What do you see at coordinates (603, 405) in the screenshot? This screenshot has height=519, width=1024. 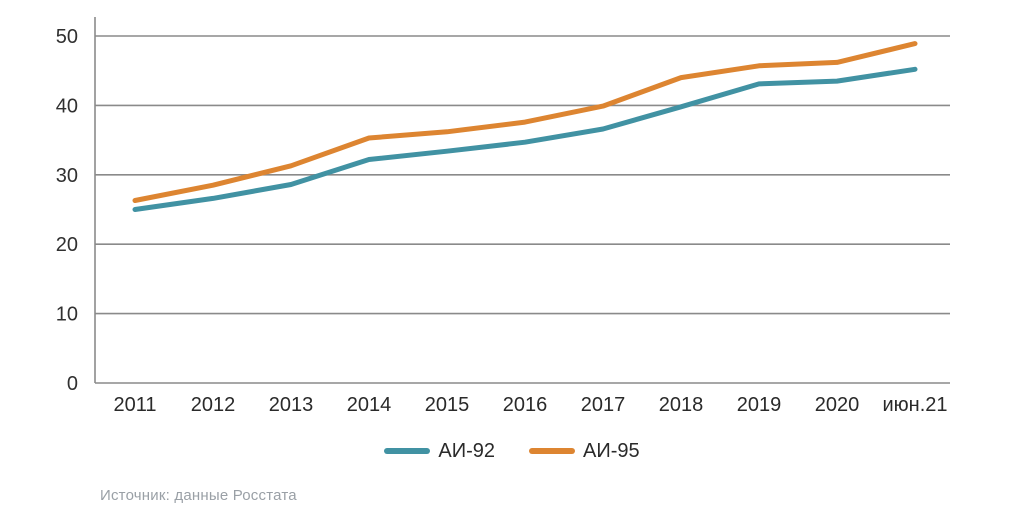 I see `x-tick-label-2017: 2017` at bounding box center [603, 405].